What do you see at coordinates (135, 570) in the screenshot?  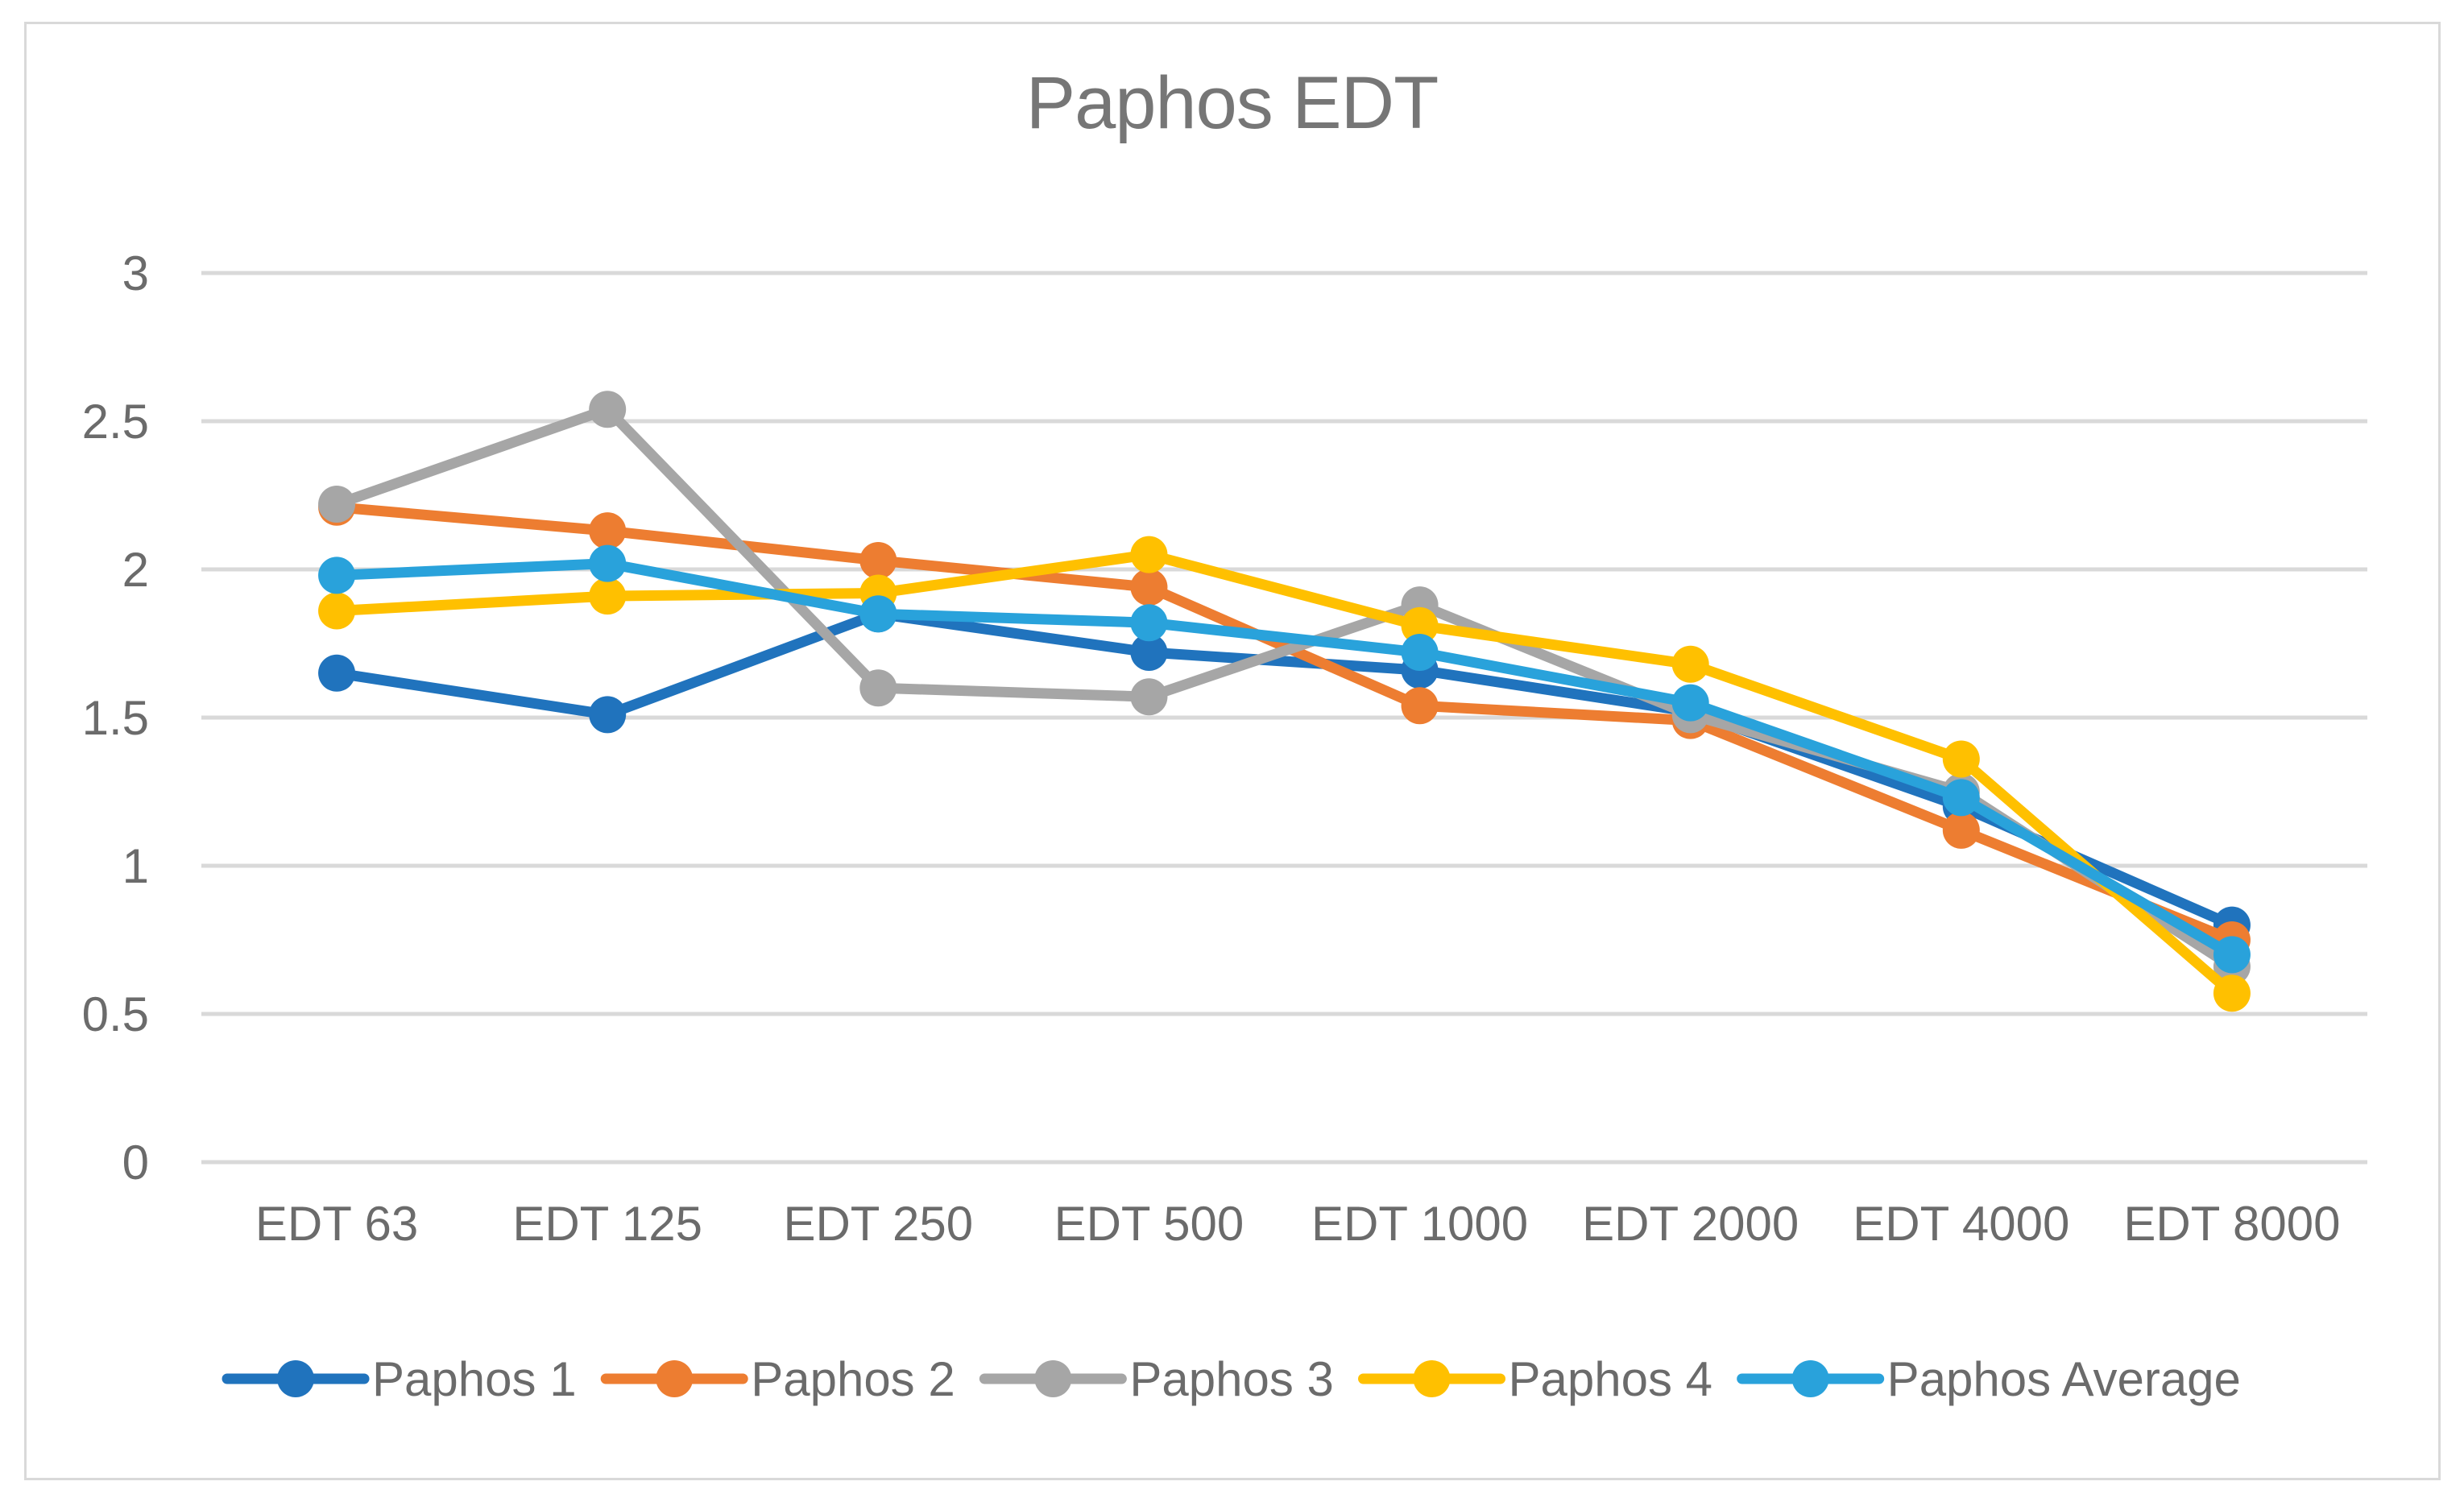 I see `y-axis-tick-label: 2` at bounding box center [135, 570].